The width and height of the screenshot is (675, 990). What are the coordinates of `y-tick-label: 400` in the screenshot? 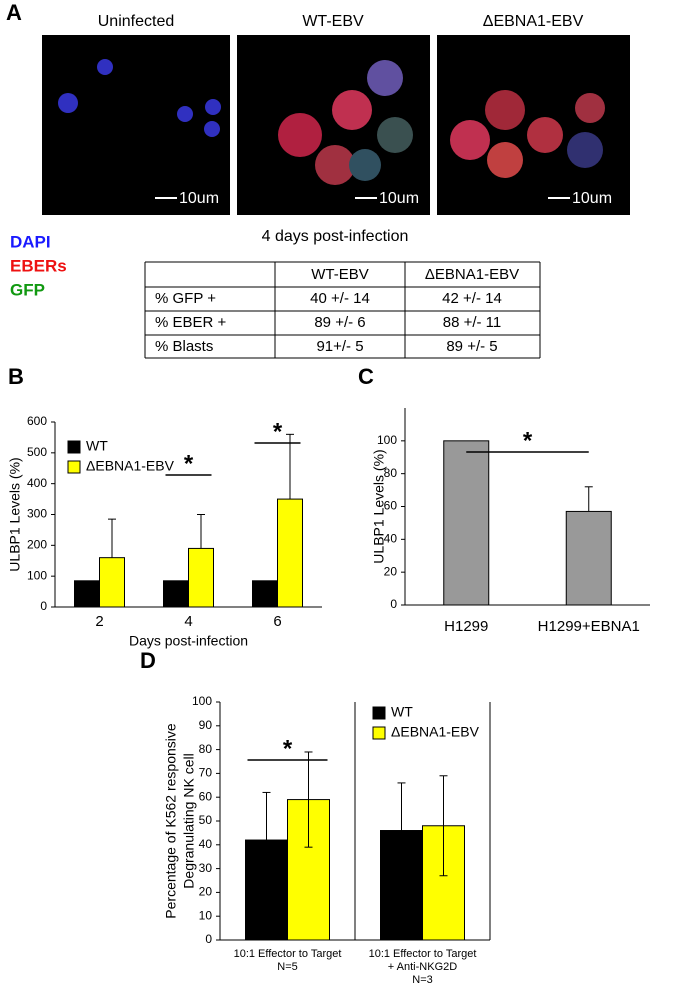 It's located at (37, 483).